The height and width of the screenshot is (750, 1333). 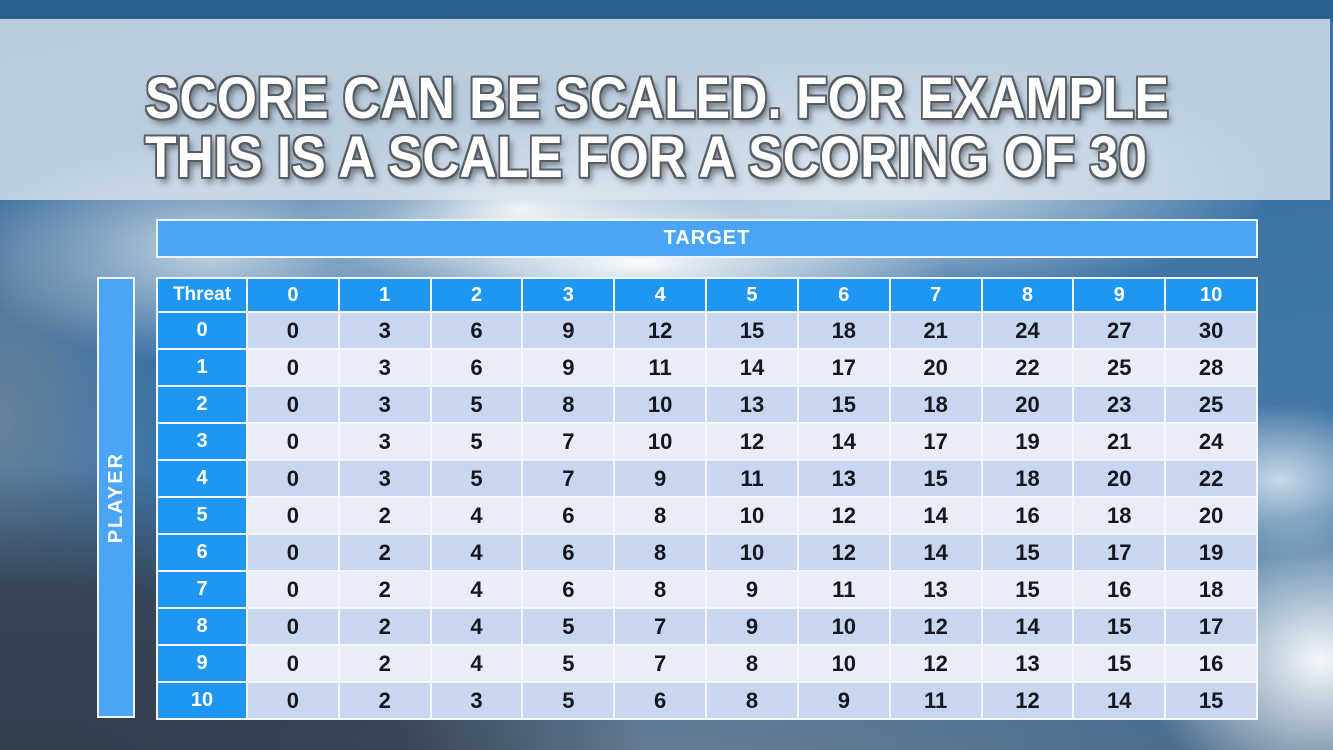 I want to click on score-cell-r1-c9: 25, so click(x=1119, y=367).